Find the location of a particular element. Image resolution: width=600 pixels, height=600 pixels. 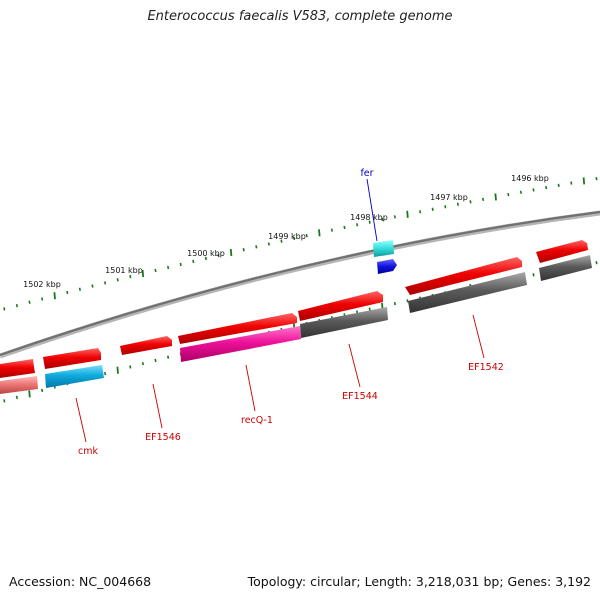

ef1546-leader-line is located at coordinates (157, 406).